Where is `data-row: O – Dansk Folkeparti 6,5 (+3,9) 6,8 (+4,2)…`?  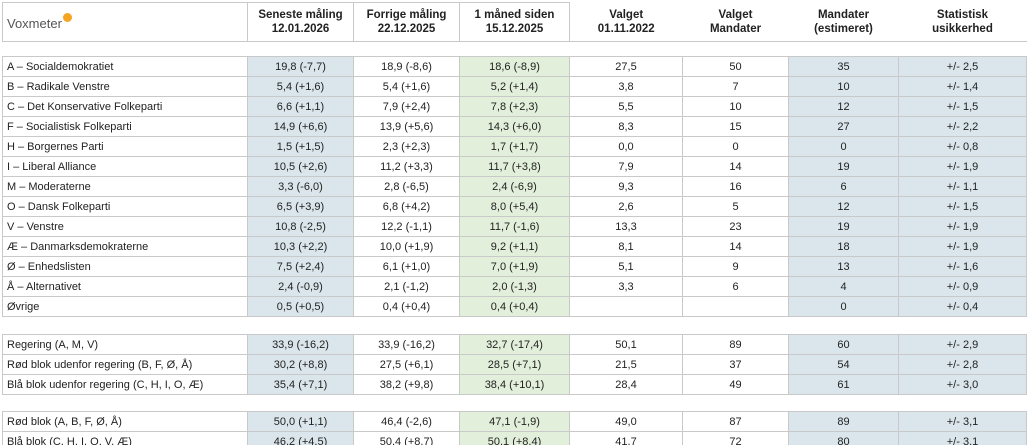
data-row: O – Dansk Folkeparti 6,5 (+3,9) 6,8 (+4,2)… is located at coordinates (514, 206).